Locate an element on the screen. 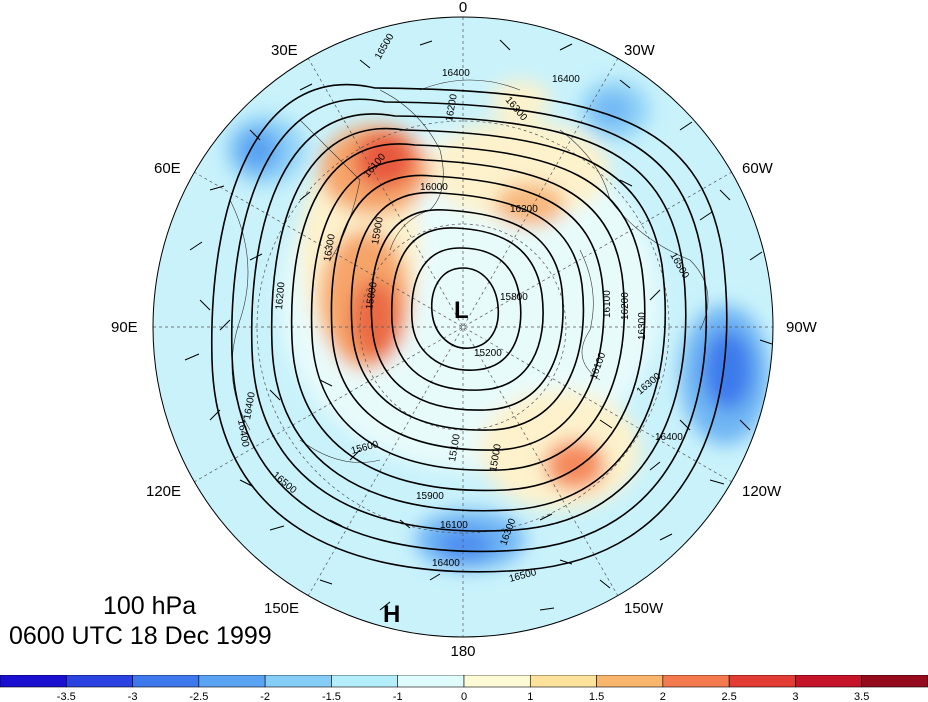  lon-label-30e: 30E is located at coordinates (284, 50).